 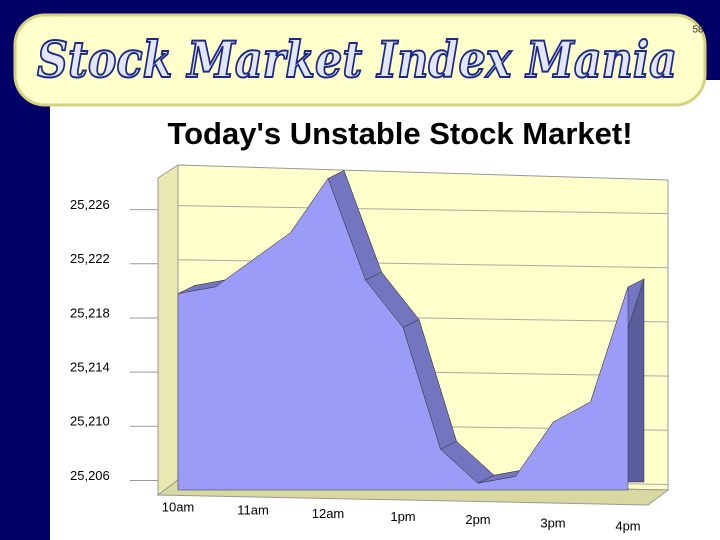 I want to click on x-tick-label: 12am, so click(x=328, y=513).